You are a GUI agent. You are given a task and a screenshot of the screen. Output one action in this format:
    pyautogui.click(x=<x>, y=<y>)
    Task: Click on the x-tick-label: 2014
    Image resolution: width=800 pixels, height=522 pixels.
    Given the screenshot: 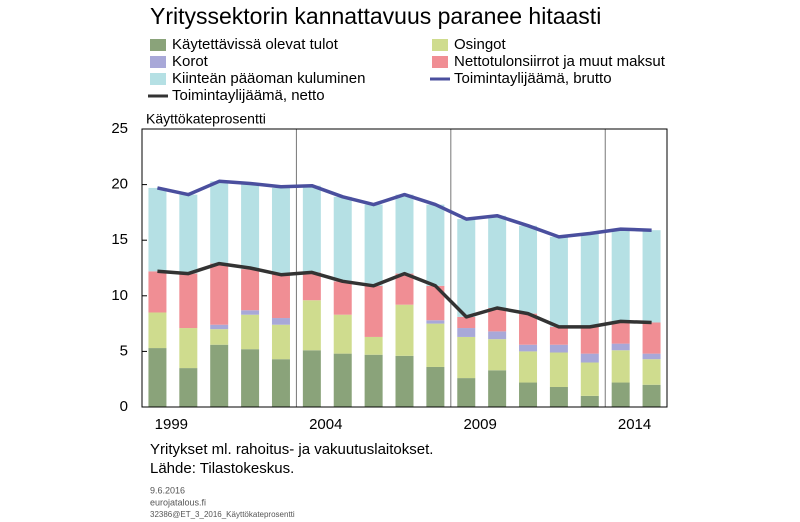 What is the action you would take?
    pyautogui.click(x=634, y=424)
    